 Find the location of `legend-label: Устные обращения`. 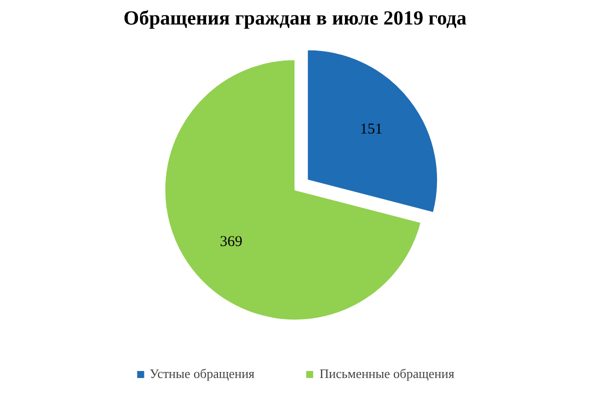

legend-label: Устные обращения is located at coordinates (202, 374).